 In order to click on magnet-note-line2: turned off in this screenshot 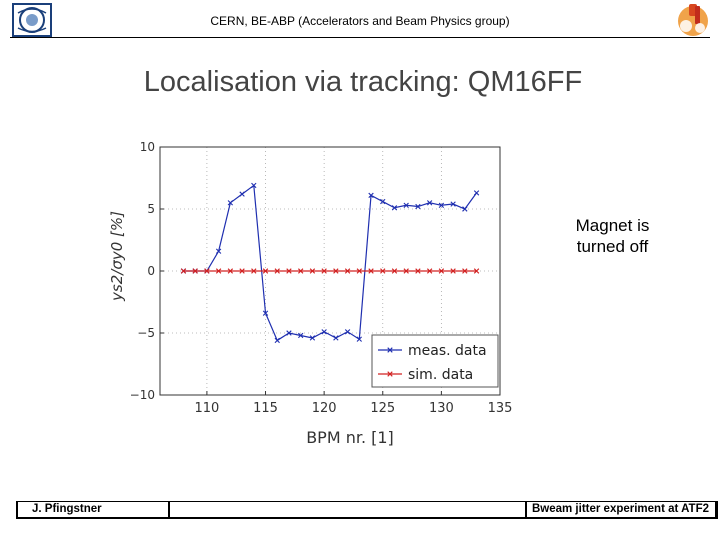, I will do `click(612, 246)`.